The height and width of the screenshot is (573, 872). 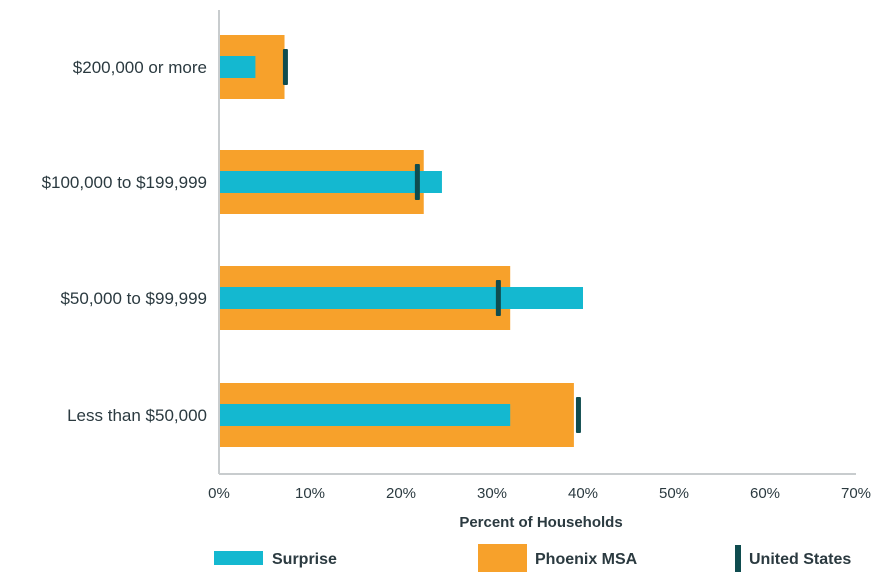 What do you see at coordinates (539, 493) in the screenshot?
I see `x-tick-labels: 0% 10% 20% 30% 40% 50% 60% 70%` at bounding box center [539, 493].